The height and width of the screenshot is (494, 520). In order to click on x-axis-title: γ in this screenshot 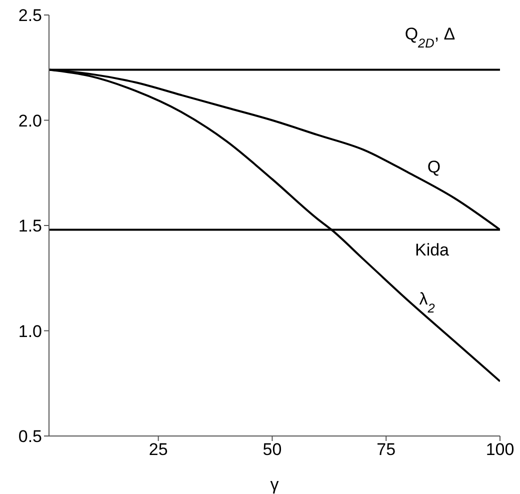, I will do `click(275, 484)`.